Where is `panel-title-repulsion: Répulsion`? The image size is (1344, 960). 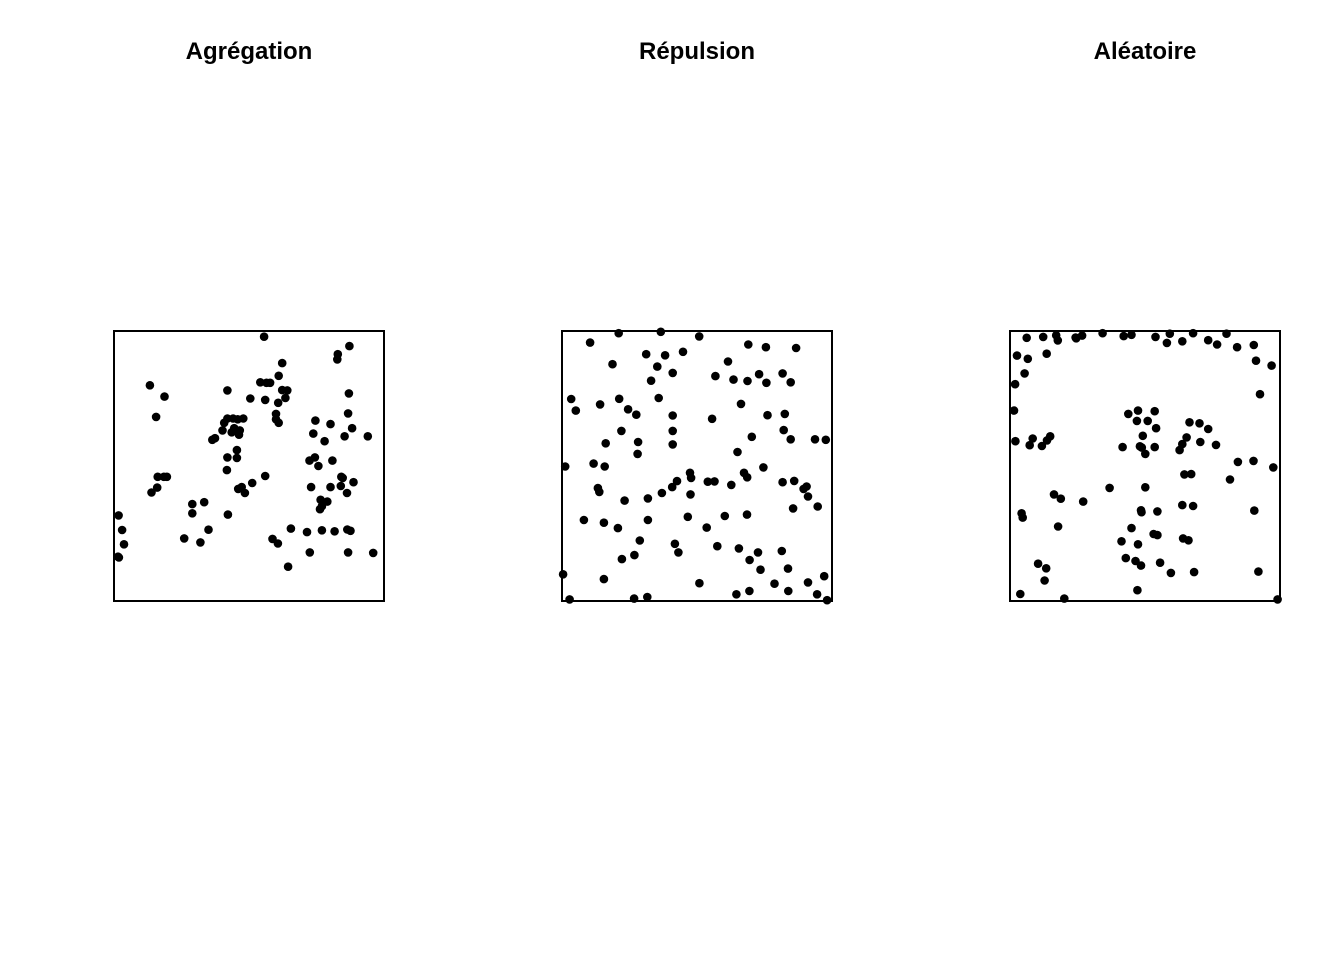
panel-title-repulsion: Répulsion is located at coordinates (697, 51).